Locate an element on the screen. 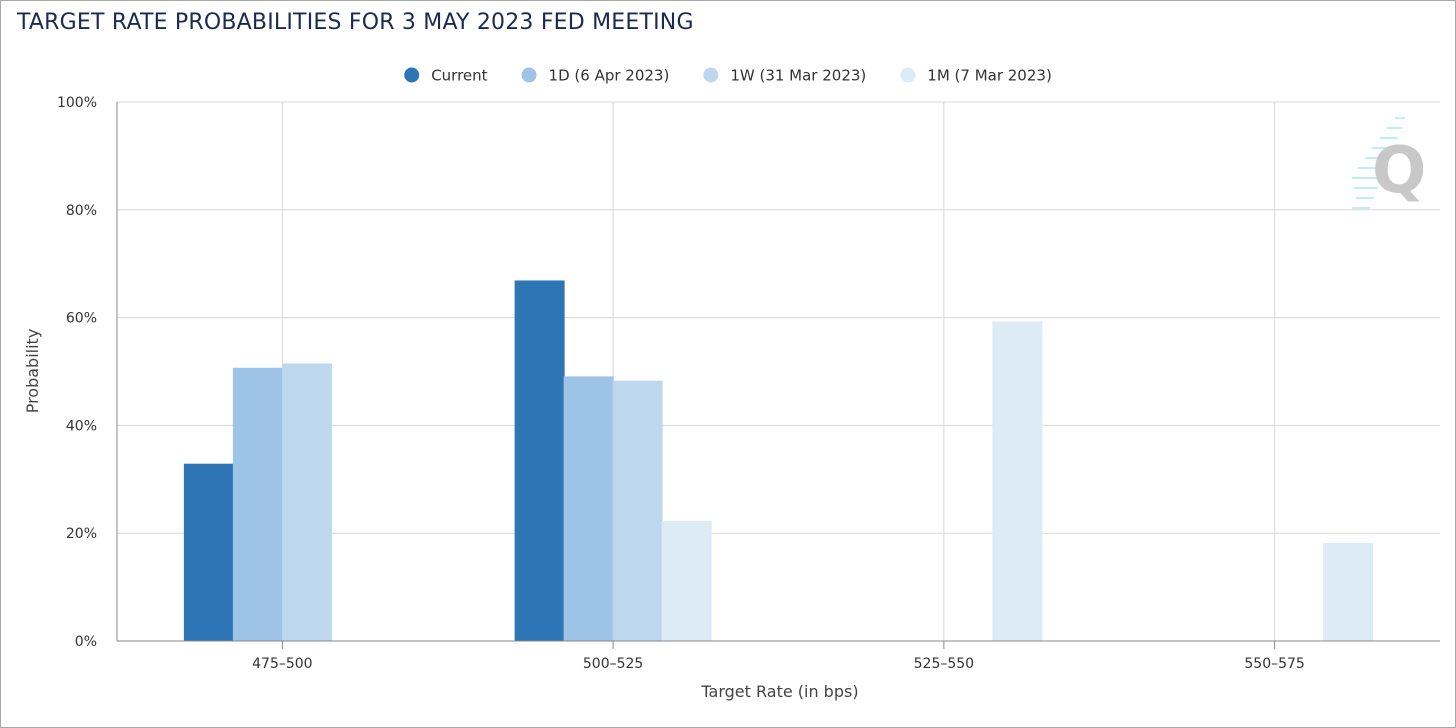 The height and width of the screenshot is (728, 1456). legend-item-1w: 1W (31 Mar 2023) is located at coordinates (784, 76).